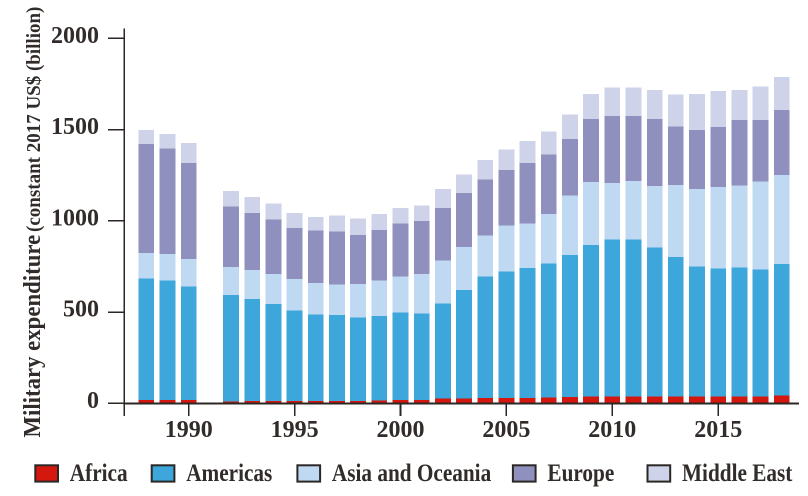  Describe the element at coordinates (612, 430) in the screenshot. I see `svg-text: 2010` at that location.